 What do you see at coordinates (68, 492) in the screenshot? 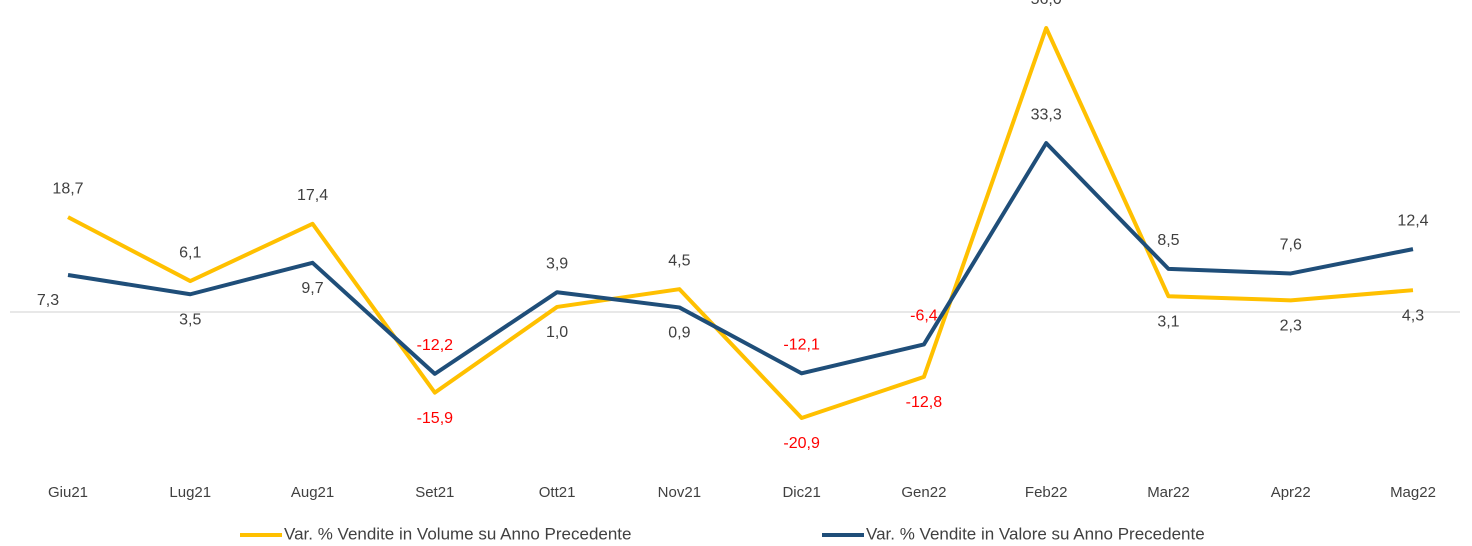
I see `x-tick-label: Giu21` at bounding box center [68, 492].